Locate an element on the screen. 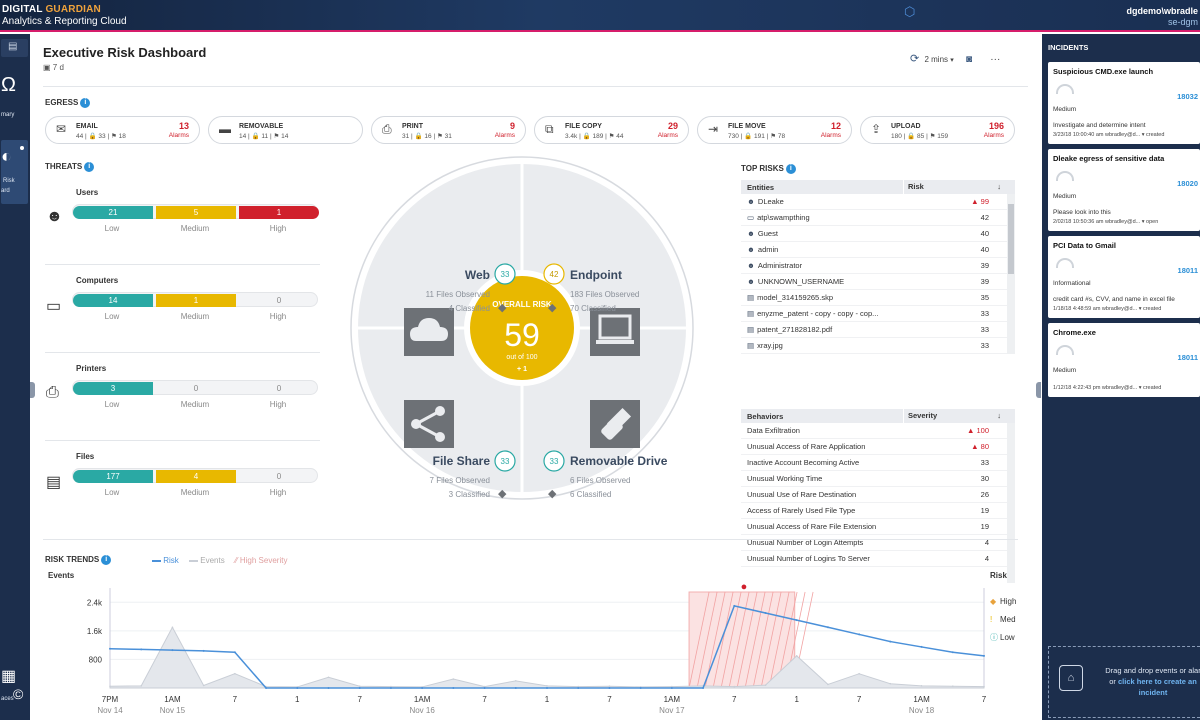  incident-number: 18032 is located at coordinates (1187, 96).